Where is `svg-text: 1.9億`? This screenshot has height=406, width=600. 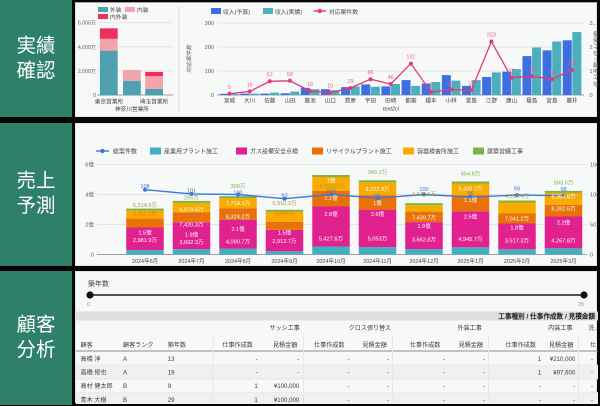 svg-text: 1.9億 is located at coordinates (192, 234).